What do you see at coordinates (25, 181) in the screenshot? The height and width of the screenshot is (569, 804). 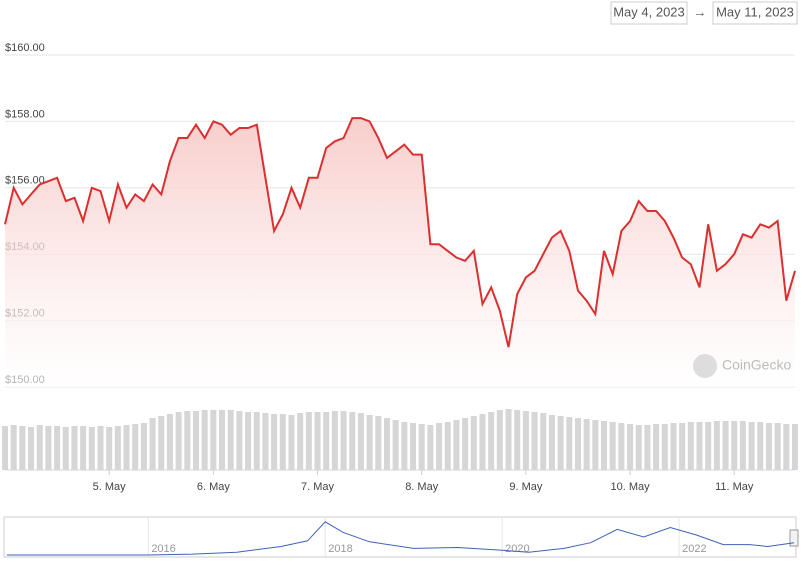 I see `y-tick-label: $156.00` at bounding box center [25, 181].